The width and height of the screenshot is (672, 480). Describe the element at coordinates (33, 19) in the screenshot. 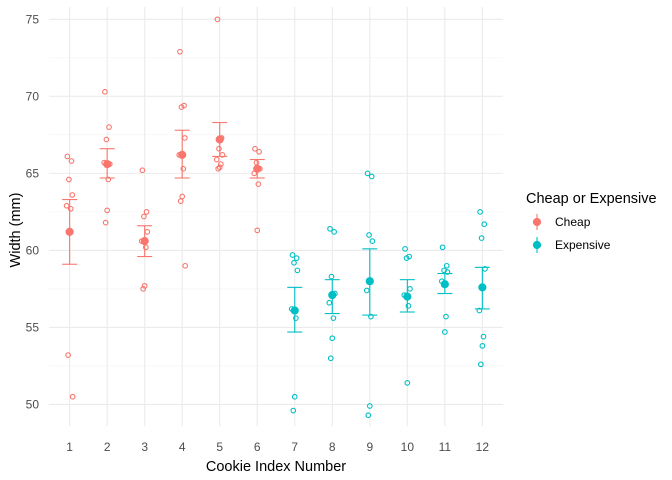

I see `y-tick-label: 75` at that location.